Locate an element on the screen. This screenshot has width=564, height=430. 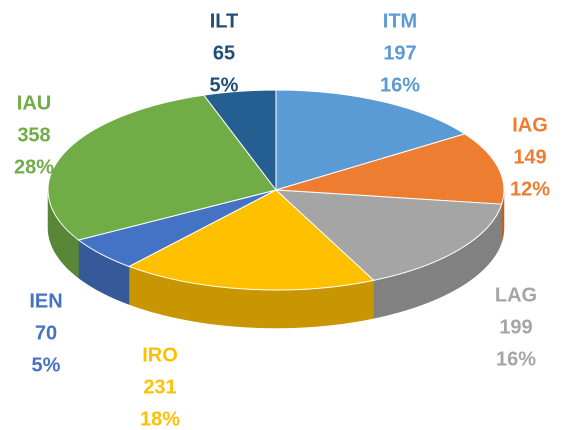
label-value: 231 is located at coordinates (159, 387).